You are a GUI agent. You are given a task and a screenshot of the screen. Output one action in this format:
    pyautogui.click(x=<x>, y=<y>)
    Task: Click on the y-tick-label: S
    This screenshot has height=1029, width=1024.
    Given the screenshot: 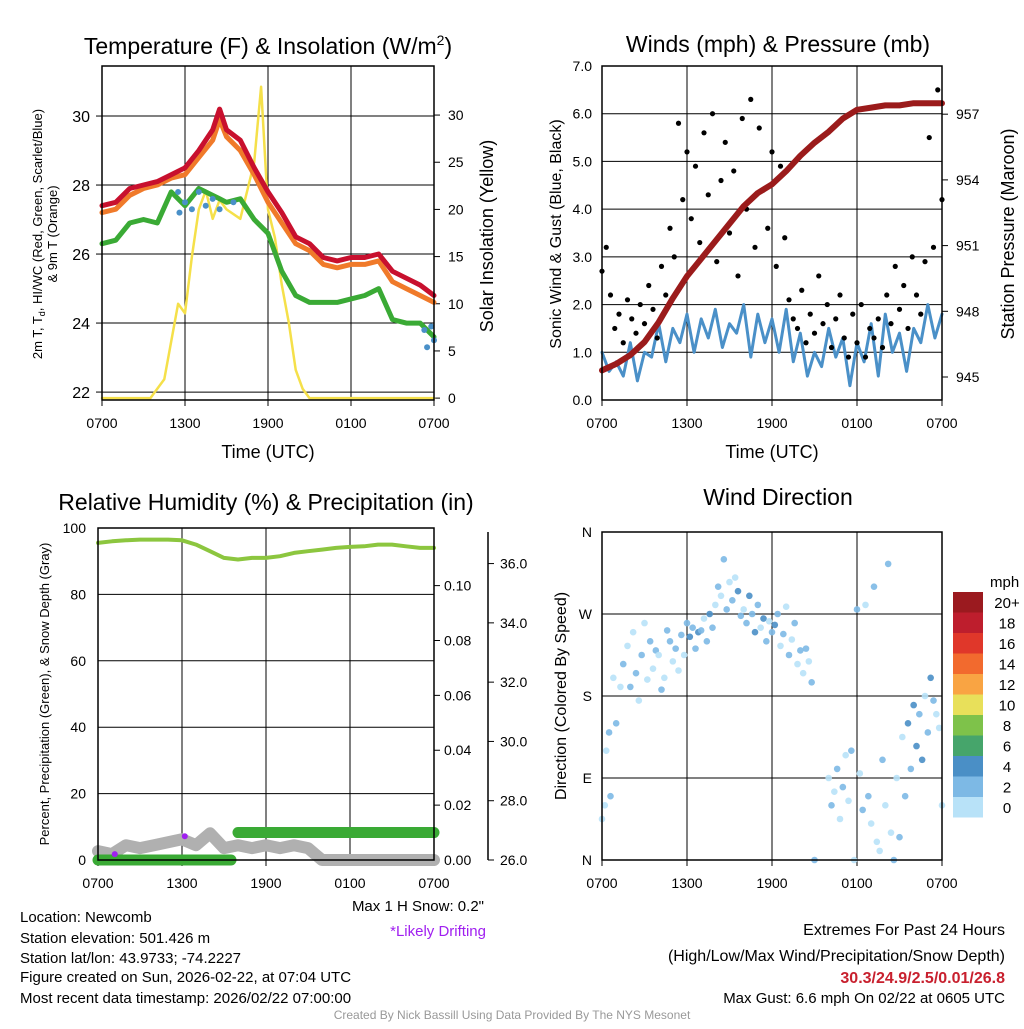 What is the action you would take?
    pyautogui.click(x=587, y=696)
    